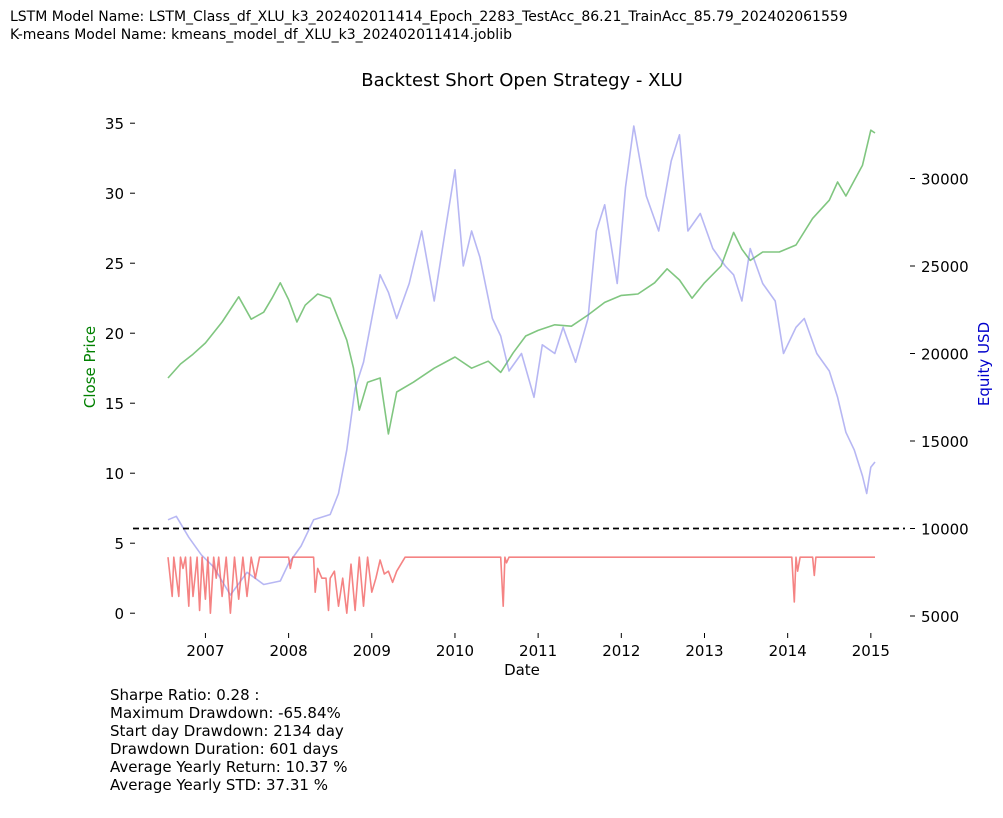  What do you see at coordinates (114, 334) in the screenshot?
I see `left-y-tick-label: 20` at bounding box center [114, 334].